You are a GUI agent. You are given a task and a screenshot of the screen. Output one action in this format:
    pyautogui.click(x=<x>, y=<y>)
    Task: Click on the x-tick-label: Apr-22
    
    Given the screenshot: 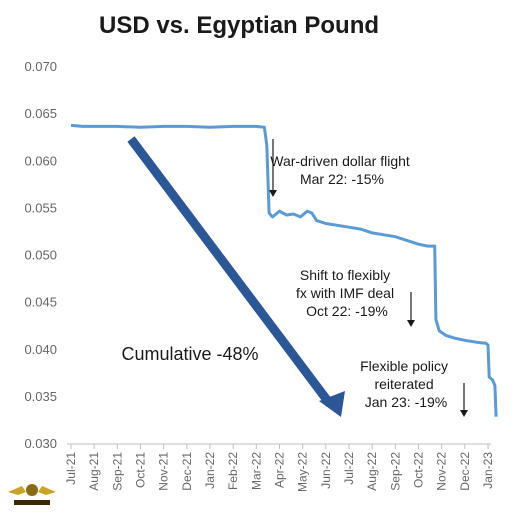 What is the action you would take?
    pyautogui.click(x=280, y=470)
    